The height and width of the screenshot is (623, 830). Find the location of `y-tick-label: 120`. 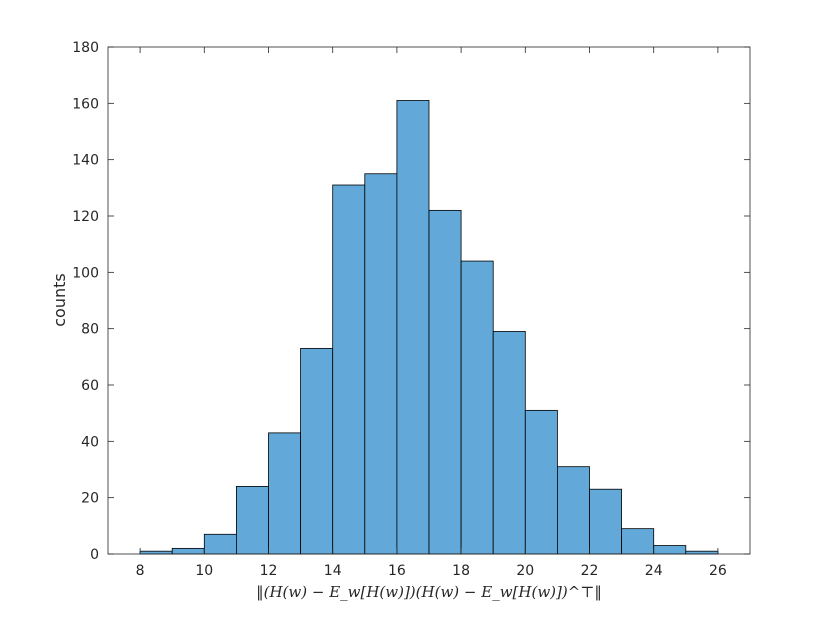

y-tick-label: 120 is located at coordinates (85, 217).